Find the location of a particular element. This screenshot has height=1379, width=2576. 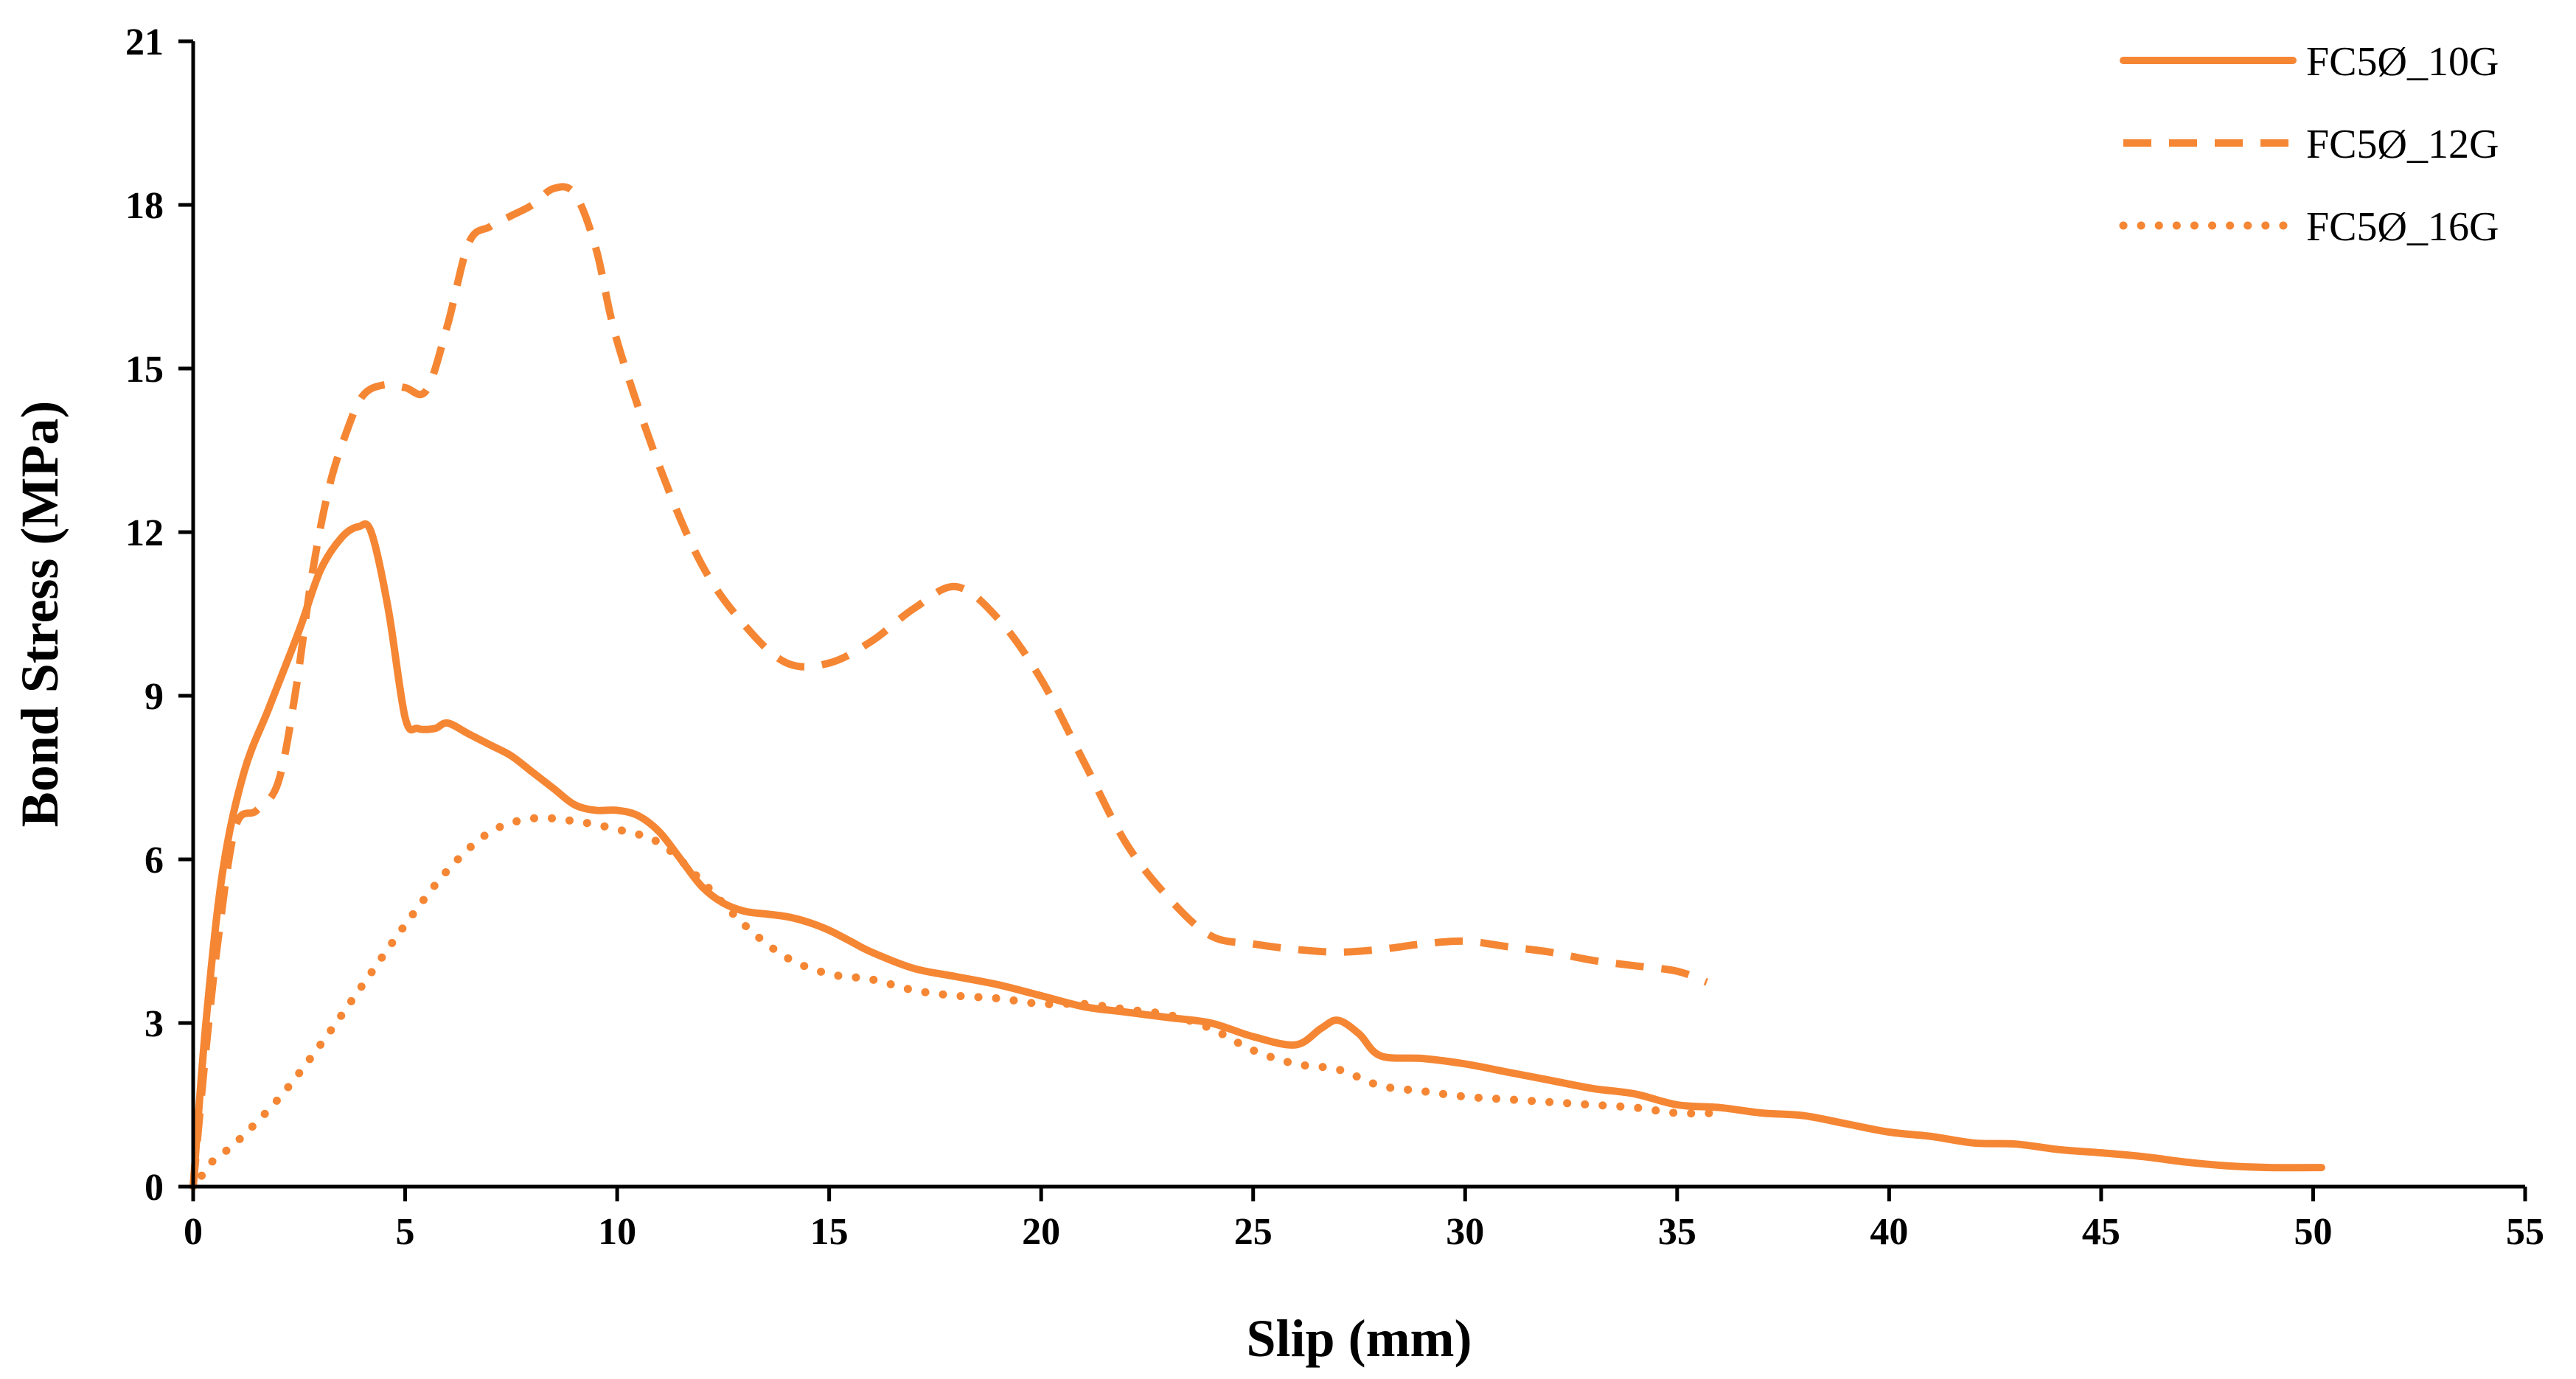

y-ticks: 0 3 6 9 12 15 18 21 is located at coordinates (159, 615).